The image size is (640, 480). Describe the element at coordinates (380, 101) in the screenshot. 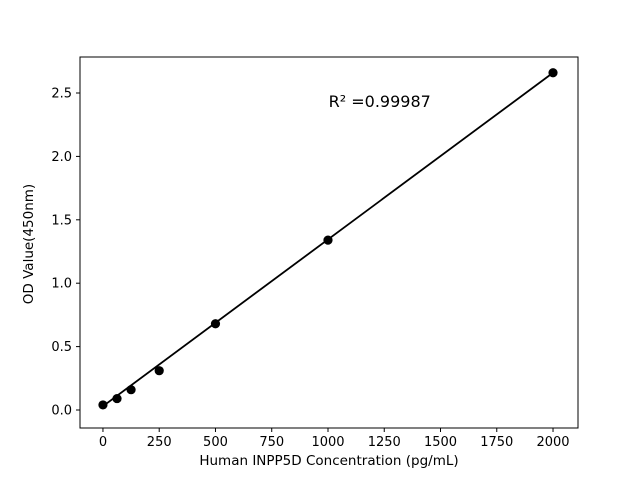

I see `r-squared-annotation: R² =0.99987` at that location.